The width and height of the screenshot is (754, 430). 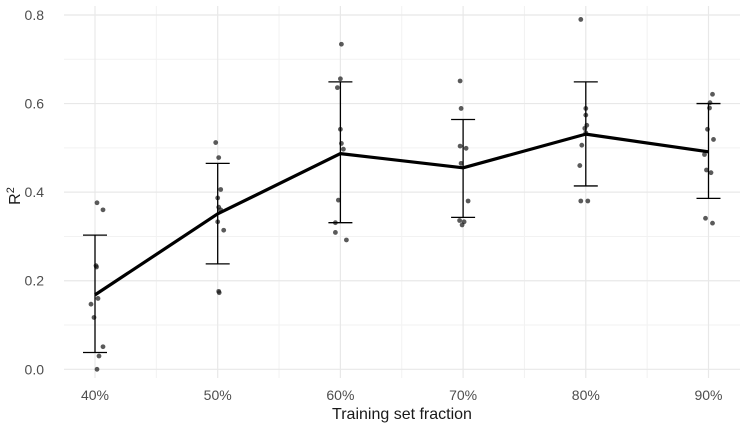 I want to click on y-axis-title-superscript: 2, so click(x=10, y=190).